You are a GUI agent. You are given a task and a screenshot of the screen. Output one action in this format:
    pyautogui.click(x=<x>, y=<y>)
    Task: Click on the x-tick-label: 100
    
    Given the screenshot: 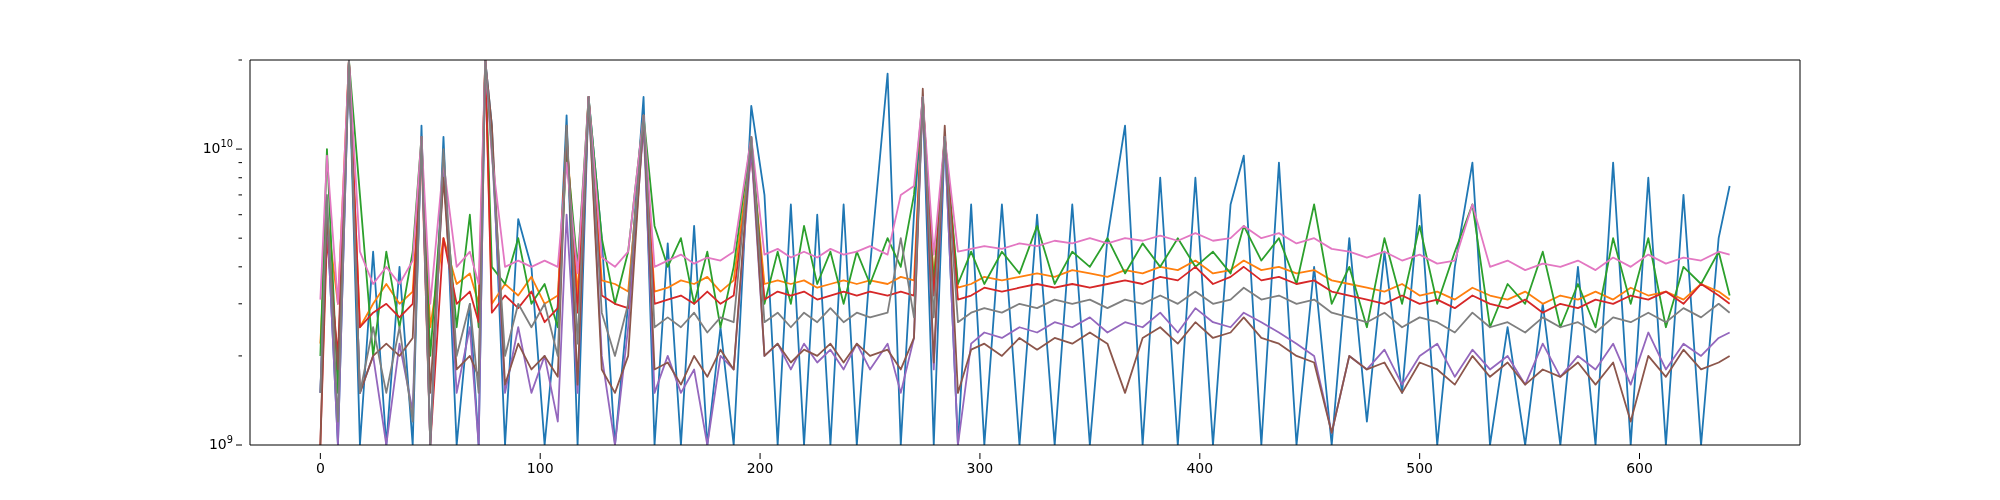 What is the action you would take?
    pyautogui.click(x=540, y=468)
    